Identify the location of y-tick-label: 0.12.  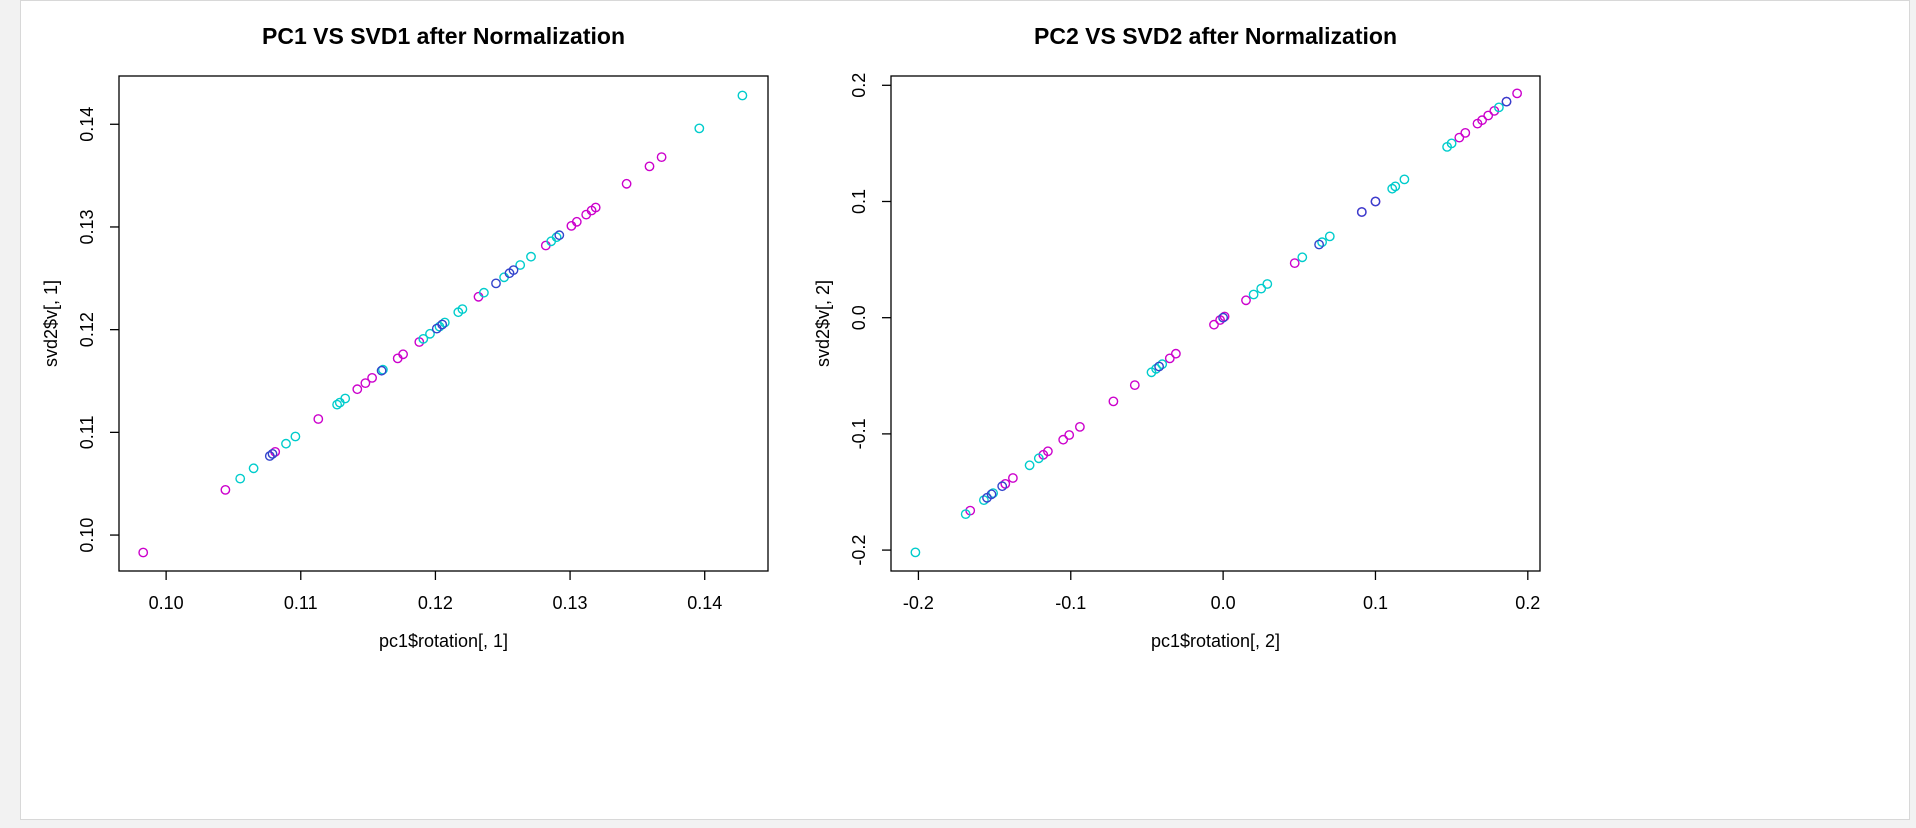
(87, 329).